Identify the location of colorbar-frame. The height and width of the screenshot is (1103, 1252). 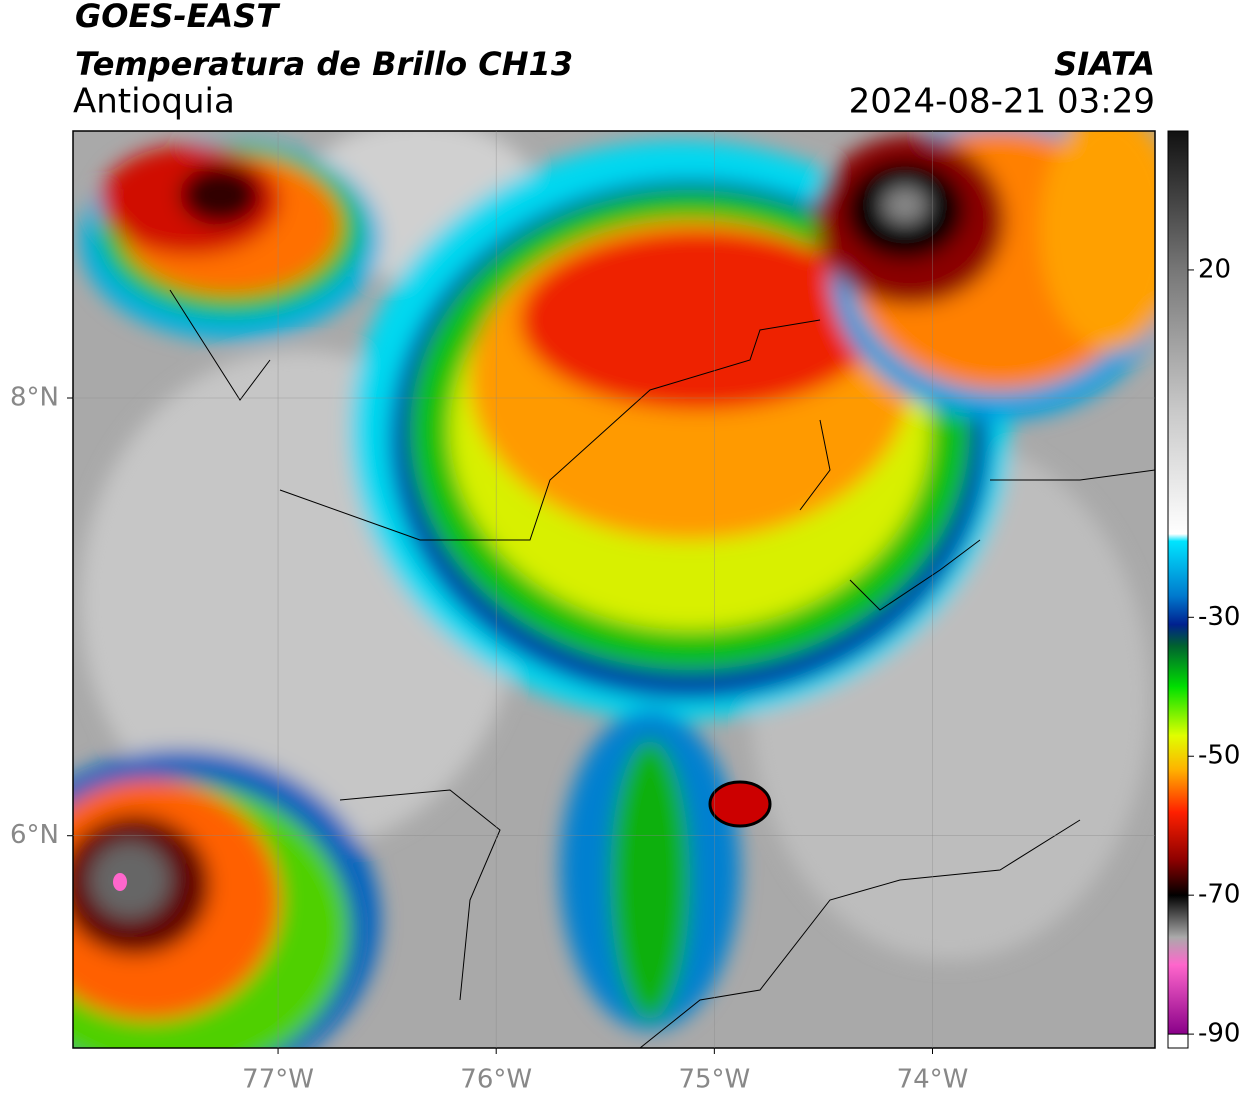
(1178, 589).